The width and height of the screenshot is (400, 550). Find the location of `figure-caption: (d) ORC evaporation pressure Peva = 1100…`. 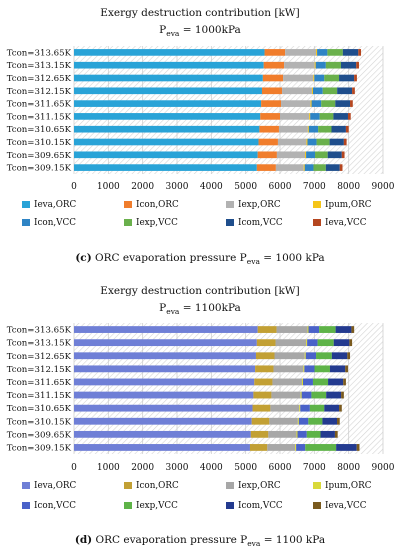

figure-caption: (d) ORC evaporation pressure Peva = 1100… is located at coordinates (200, 541).